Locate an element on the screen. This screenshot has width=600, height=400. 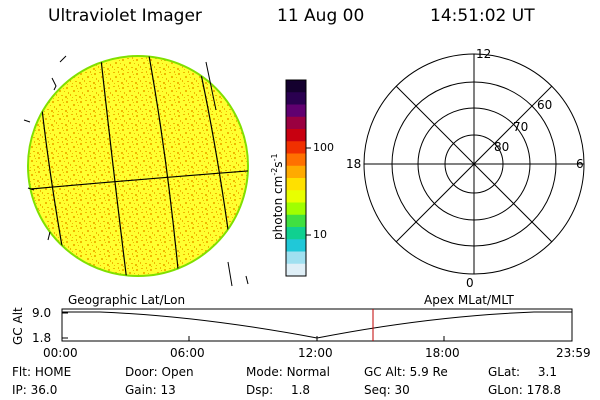
gc-alt-axis-label: GC Alt is located at coordinates (18, 326).